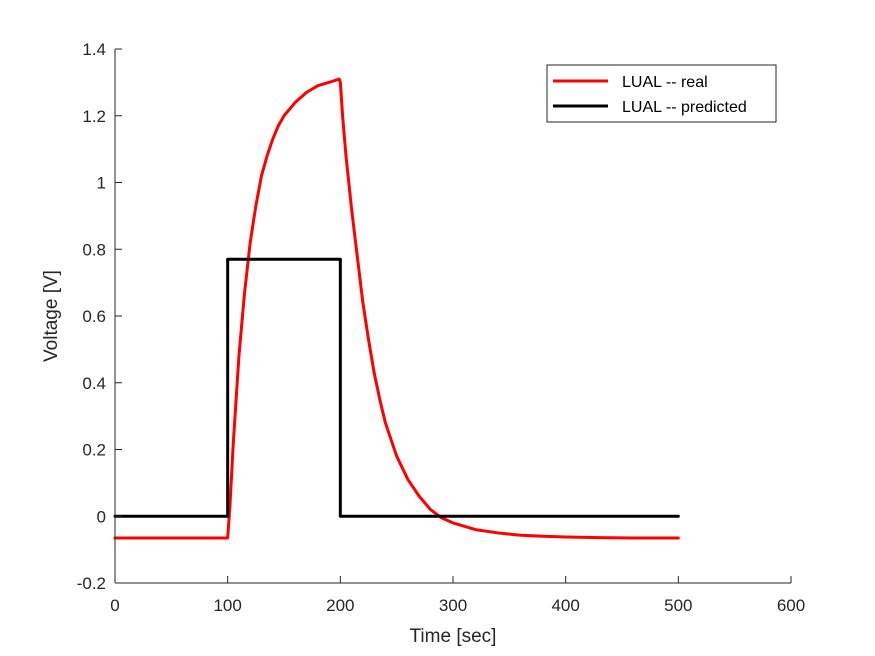 The width and height of the screenshot is (875, 656). What do you see at coordinates (453, 636) in the screenshot?
I see `x-axis-label: Time [sec]` at bounding box center [453, 636].